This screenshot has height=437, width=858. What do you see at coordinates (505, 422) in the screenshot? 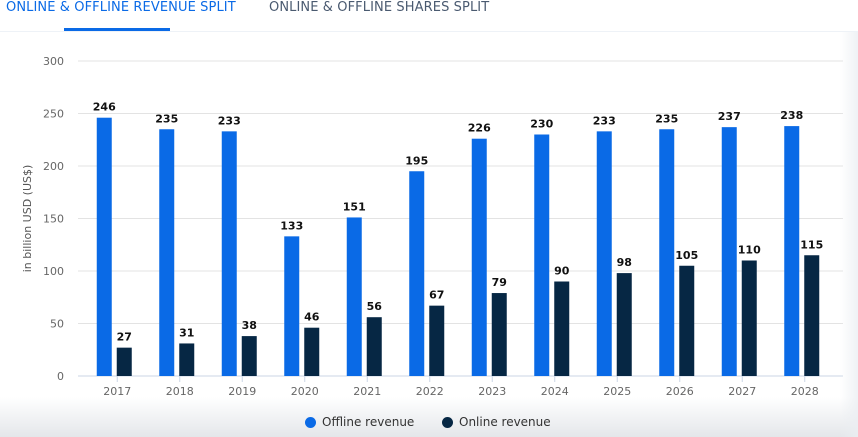
I see `legend-label-online: Online revenue` at bounding box center [505, 422].